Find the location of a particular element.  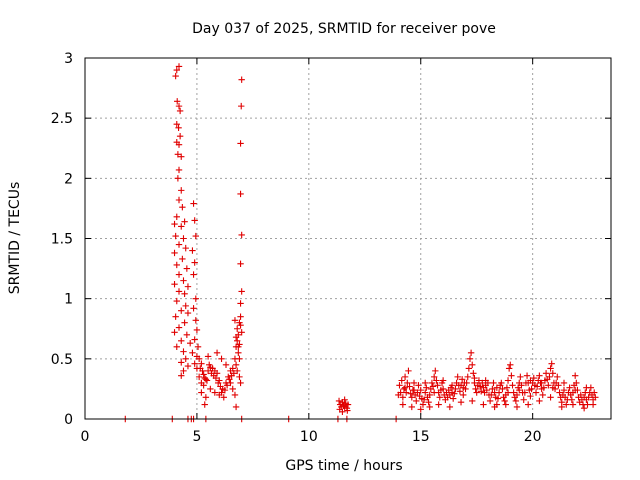

y-tick-label: 3 is located at coordinates (68, 59).